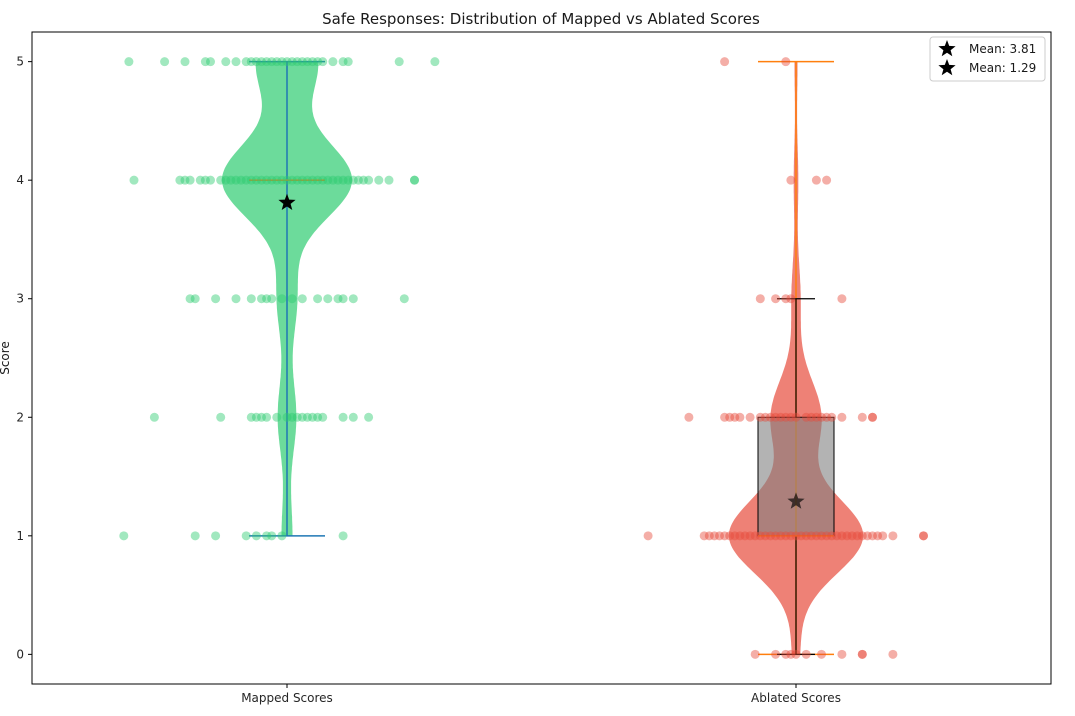  Describe the element at coordinates (796, 476) in the screenshot. I see `iqr-box` at that location.